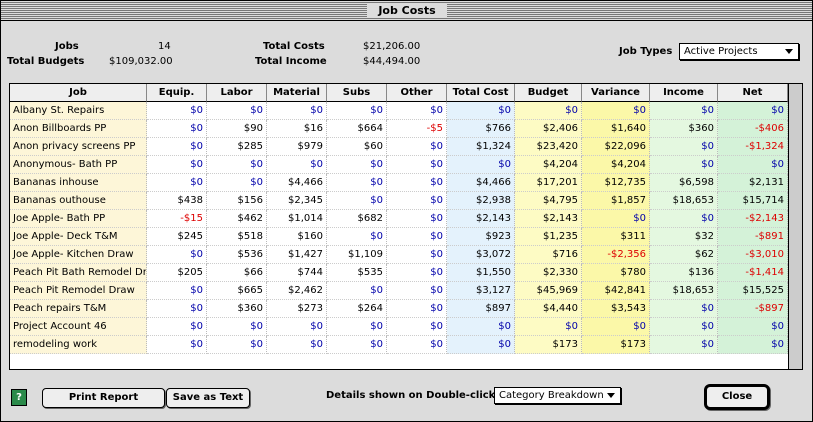 This screenshot has height=422, width=813. I want to click on cell: Anonymous- Bath PP, so click(78, 165).